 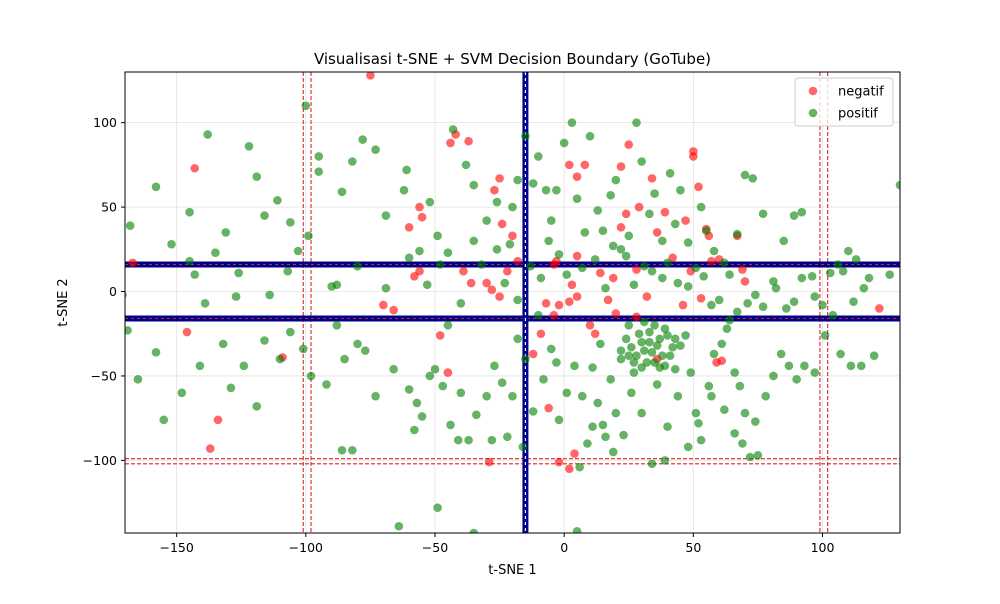 I want to click on negatif-legend-marker, so click(x=813, y=91).